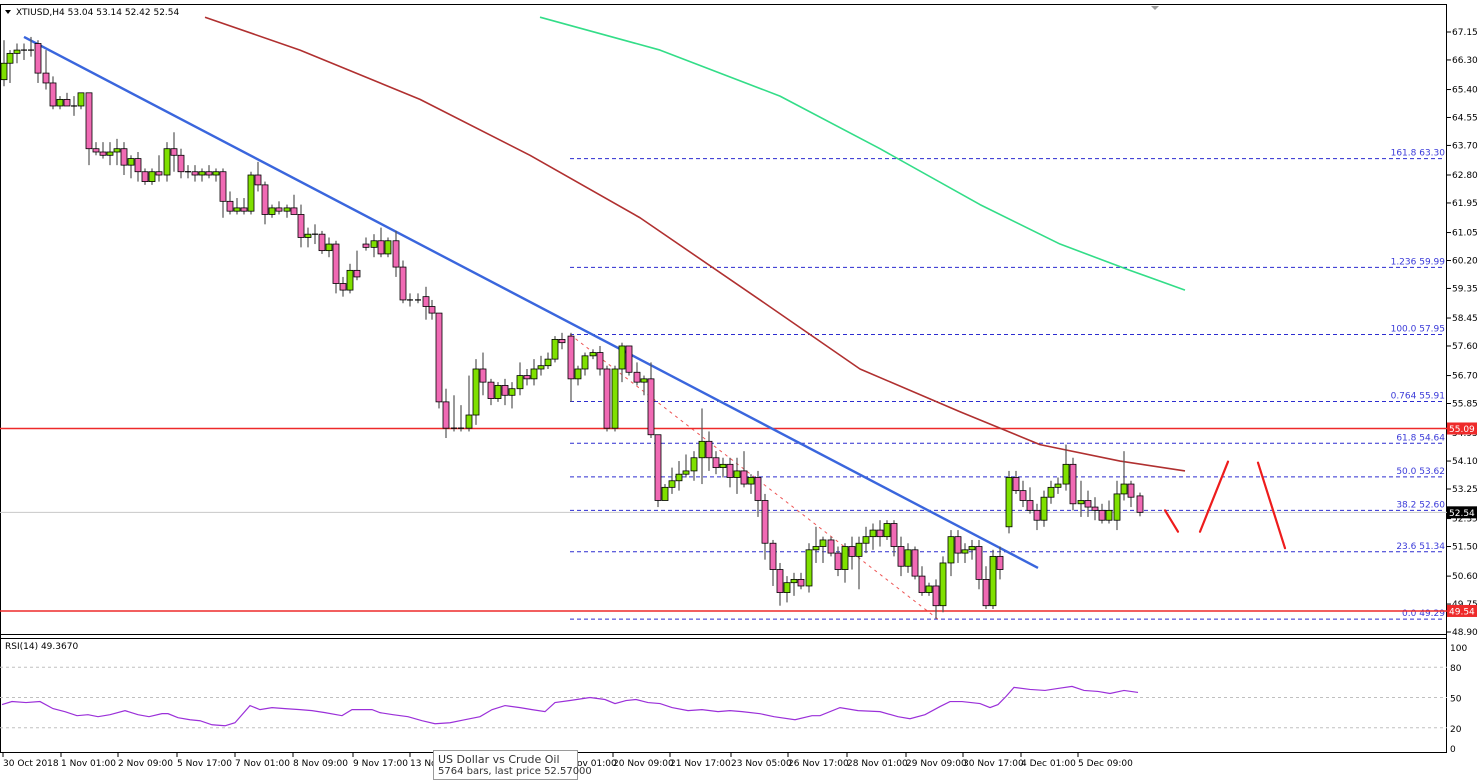 Image resolution: width=1480 pixels, height=780 pixels. What do you see at coordinates (1418, 154) in the screenshot?
I see `fib-level-label: 161.8 63.30` at bounding box center [1418, 154].